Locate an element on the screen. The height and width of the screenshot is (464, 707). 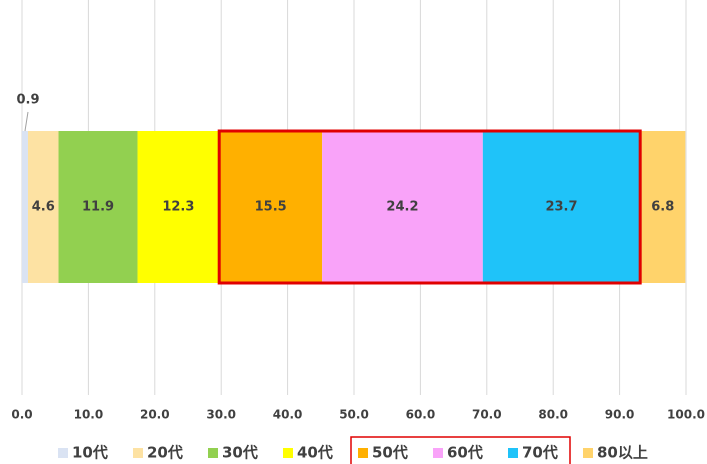
value-label: 12.3 is located at coordinates (178, 207).